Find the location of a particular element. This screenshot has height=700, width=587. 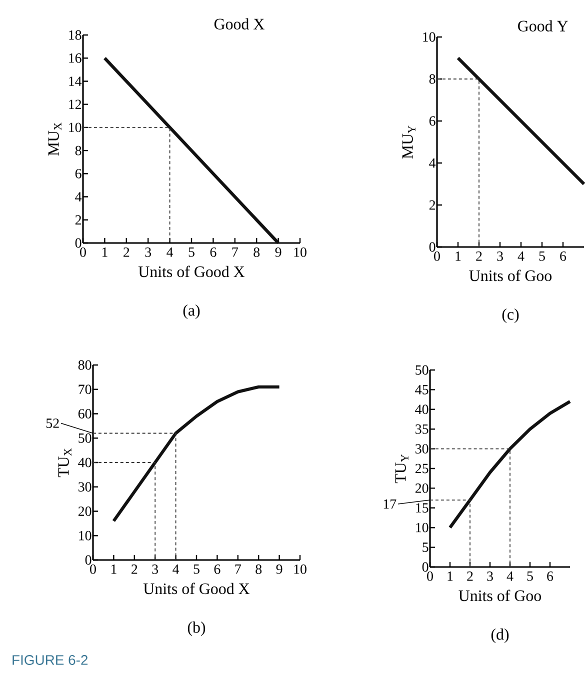

text: (d) is located at coordinates (500, 635).